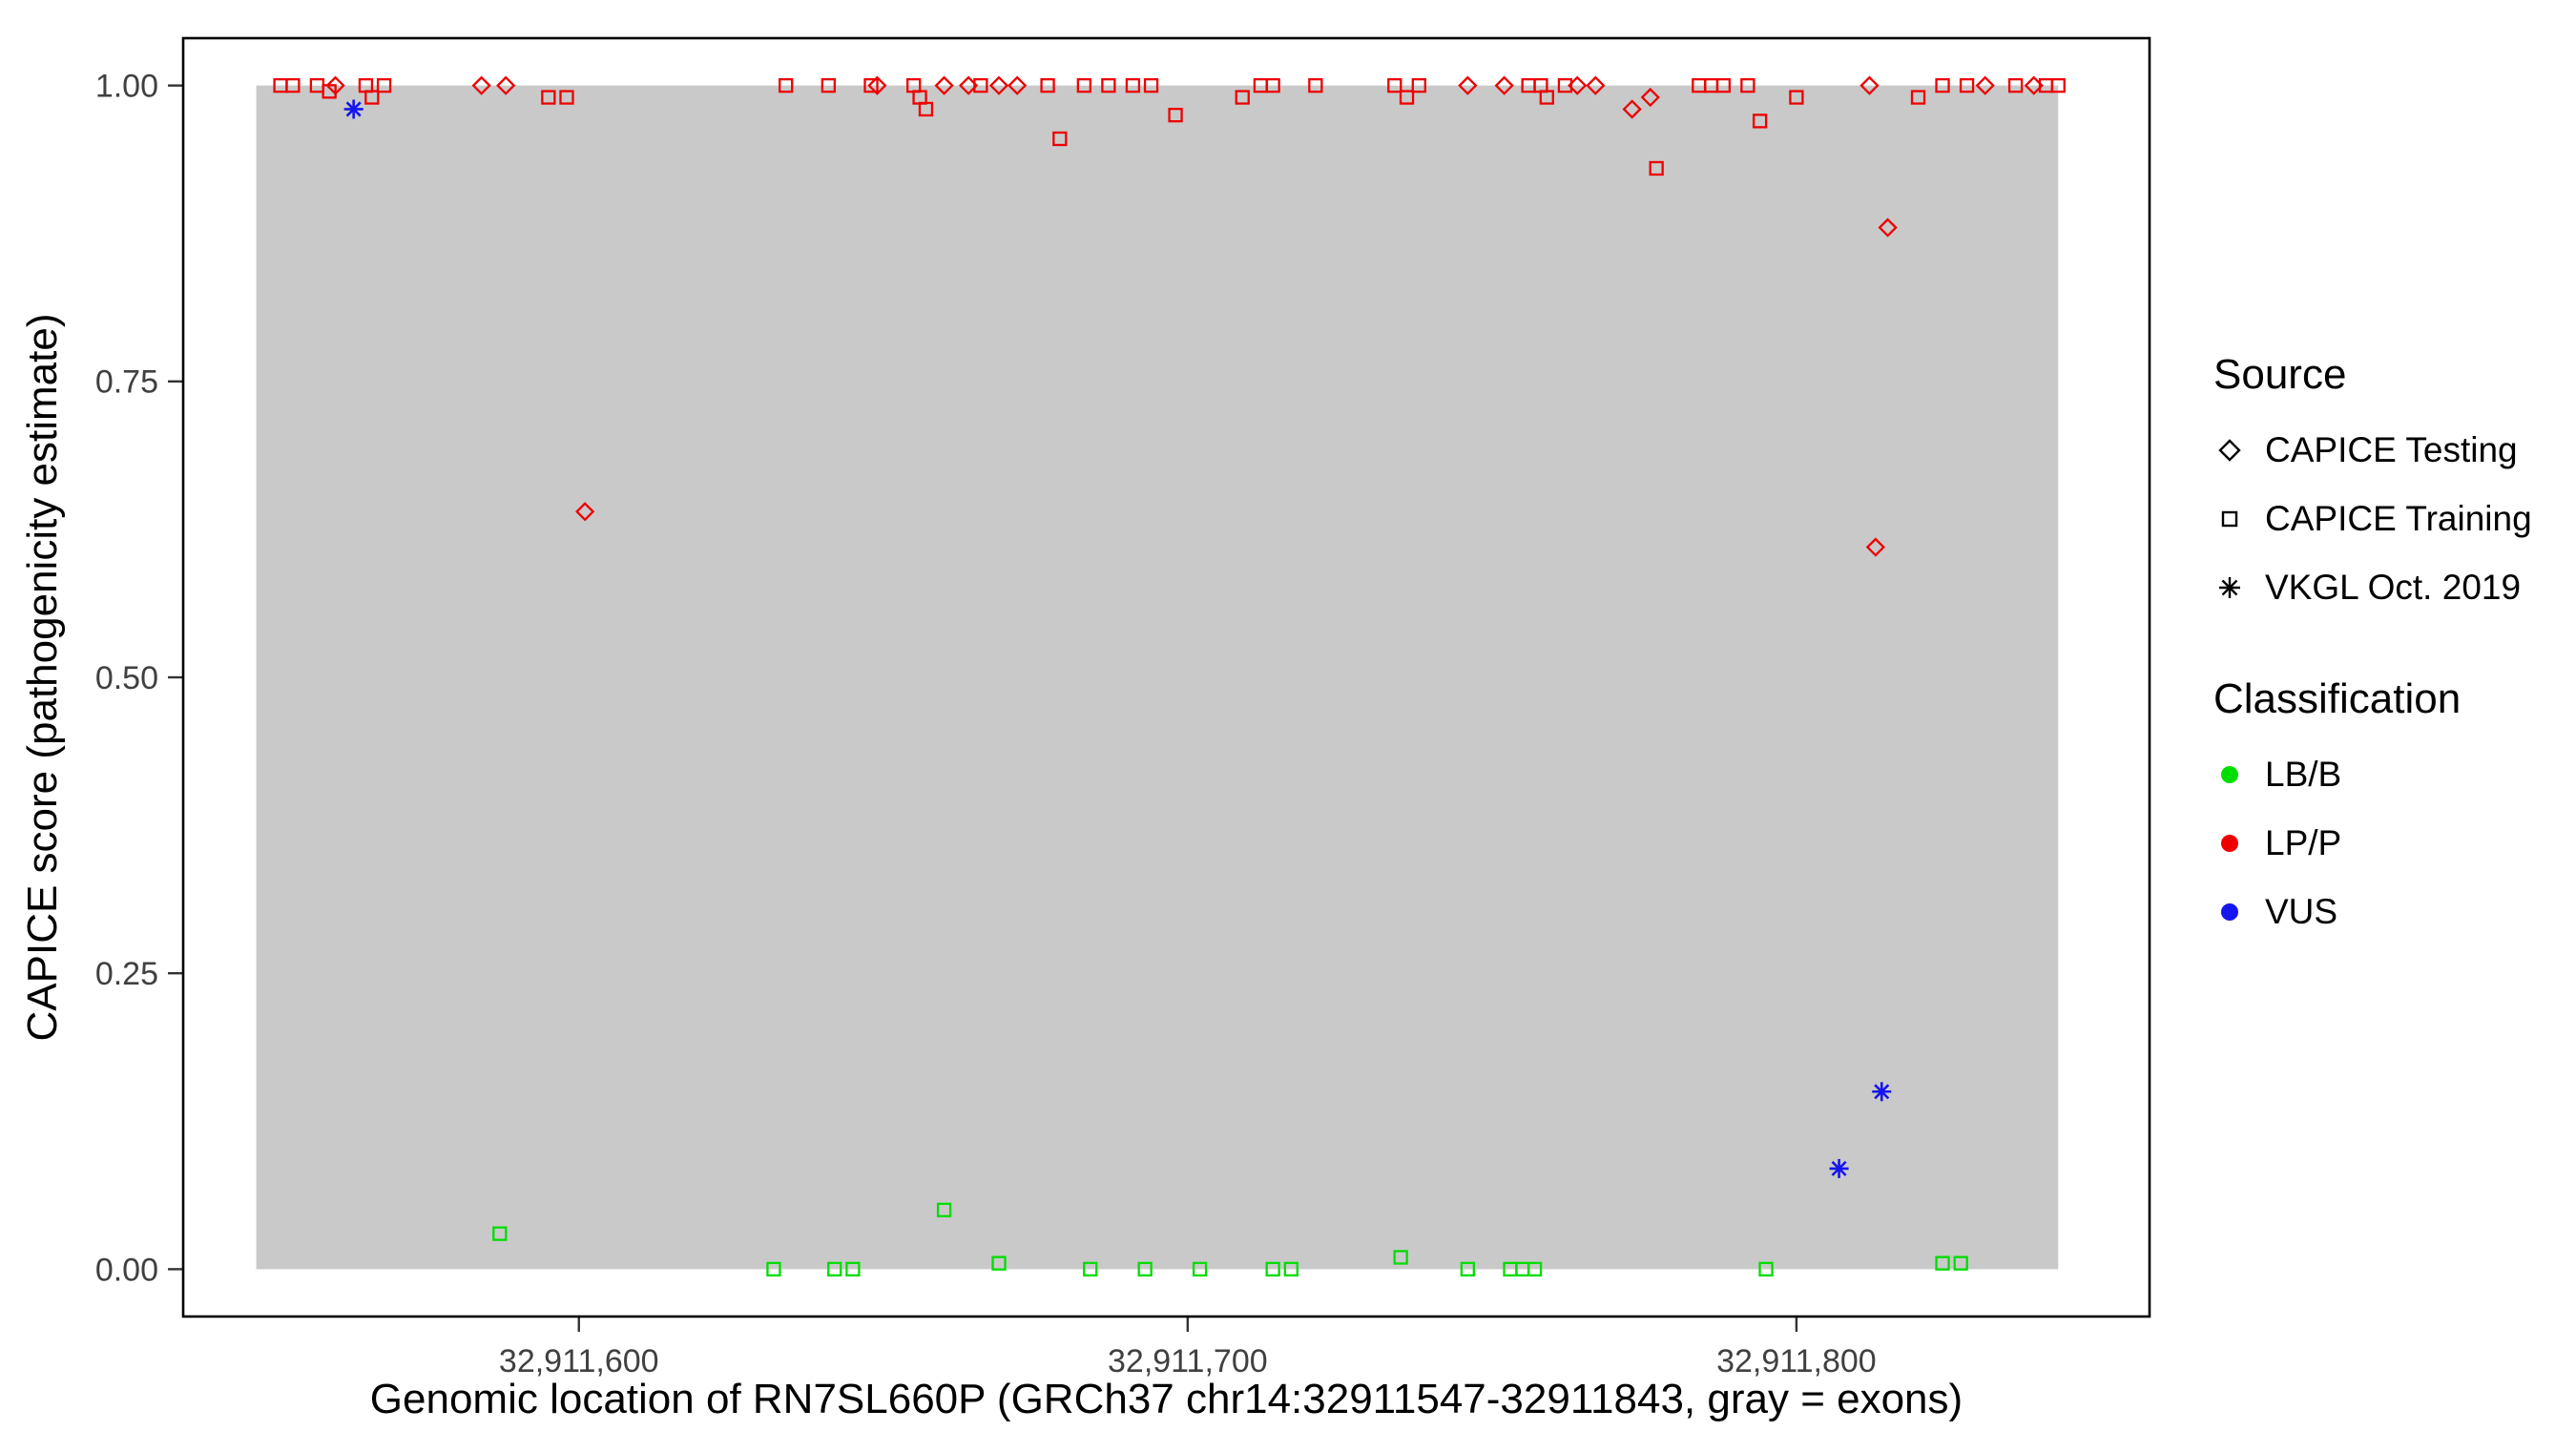  What do you see at coordinates (2229, 912) in the screenshot?
I see `blue-dot-icon` at bounding box center [2229, 912].